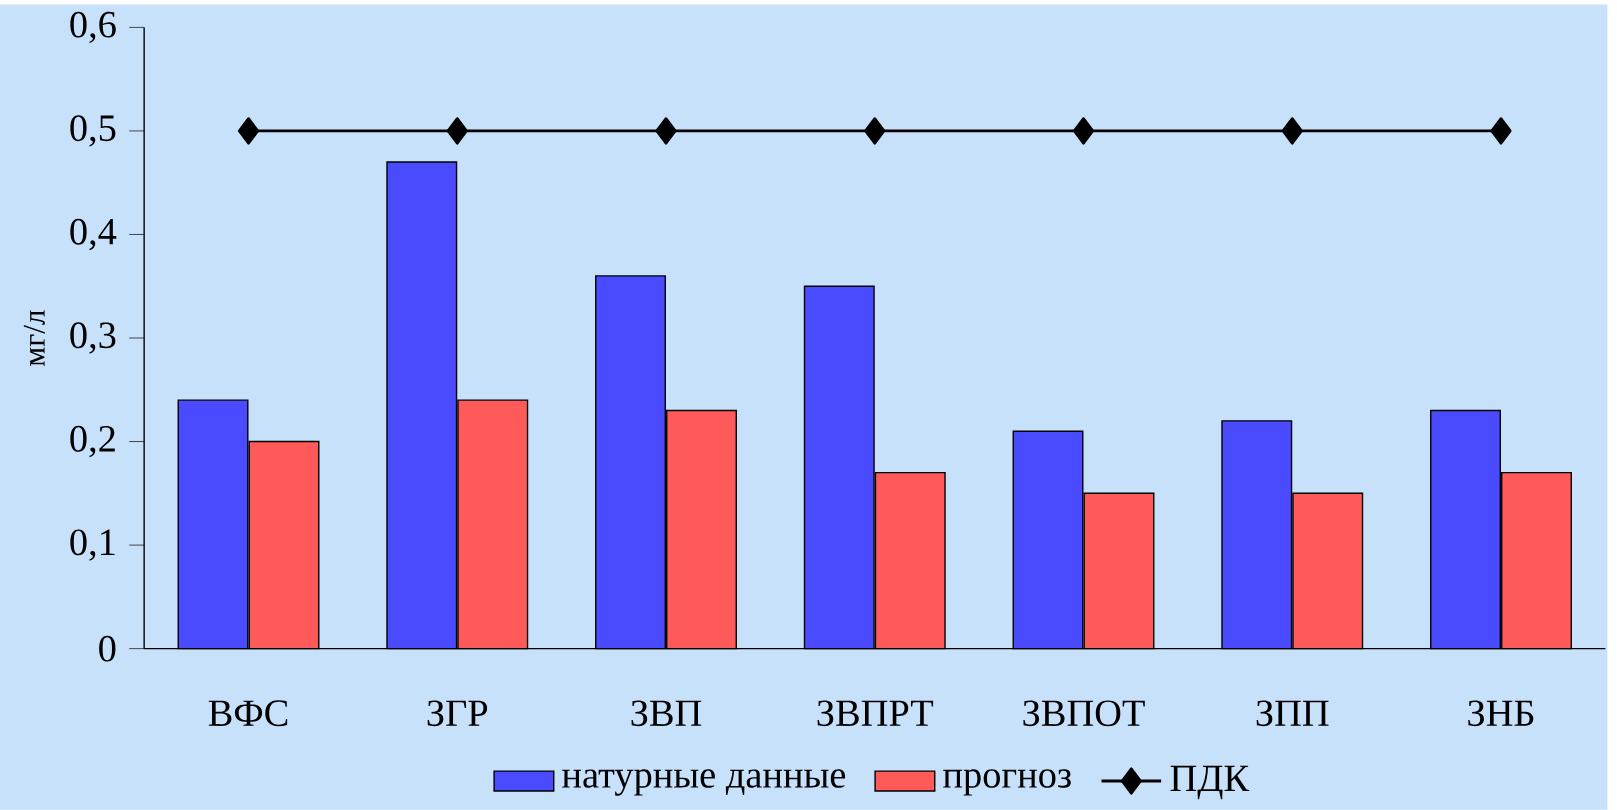 The height and width of the screenshot is (810, 1617). Describe the element at coordinates (93, 338) in the screenshot. I see `y-tick-label: 0,3` at that location.